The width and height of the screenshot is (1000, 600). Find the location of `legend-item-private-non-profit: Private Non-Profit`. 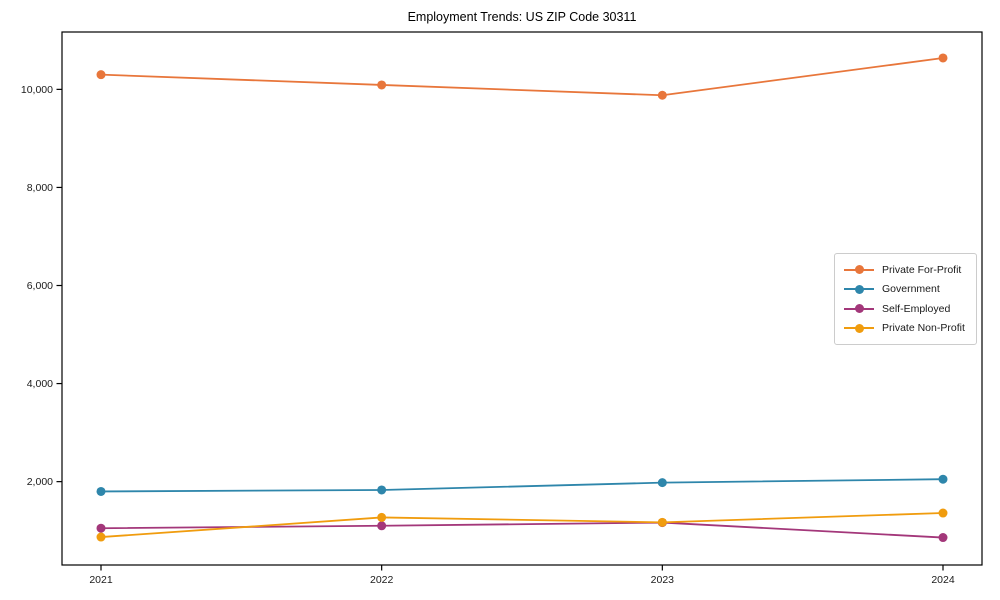

legend-item-private-non-profit: Private Non-Profit is located at coordinates (905, 328).